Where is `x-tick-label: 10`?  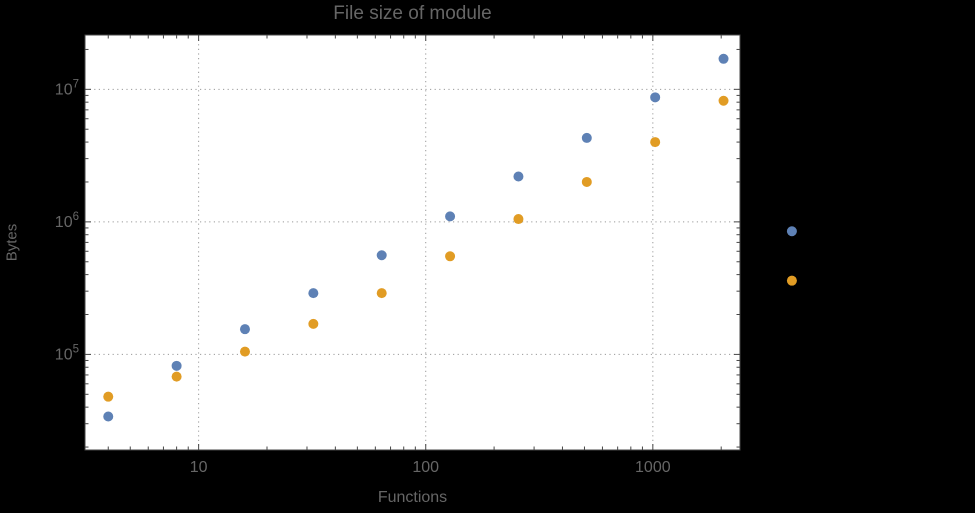
x-tick-label: 10 is located at coordinates (199, 467).